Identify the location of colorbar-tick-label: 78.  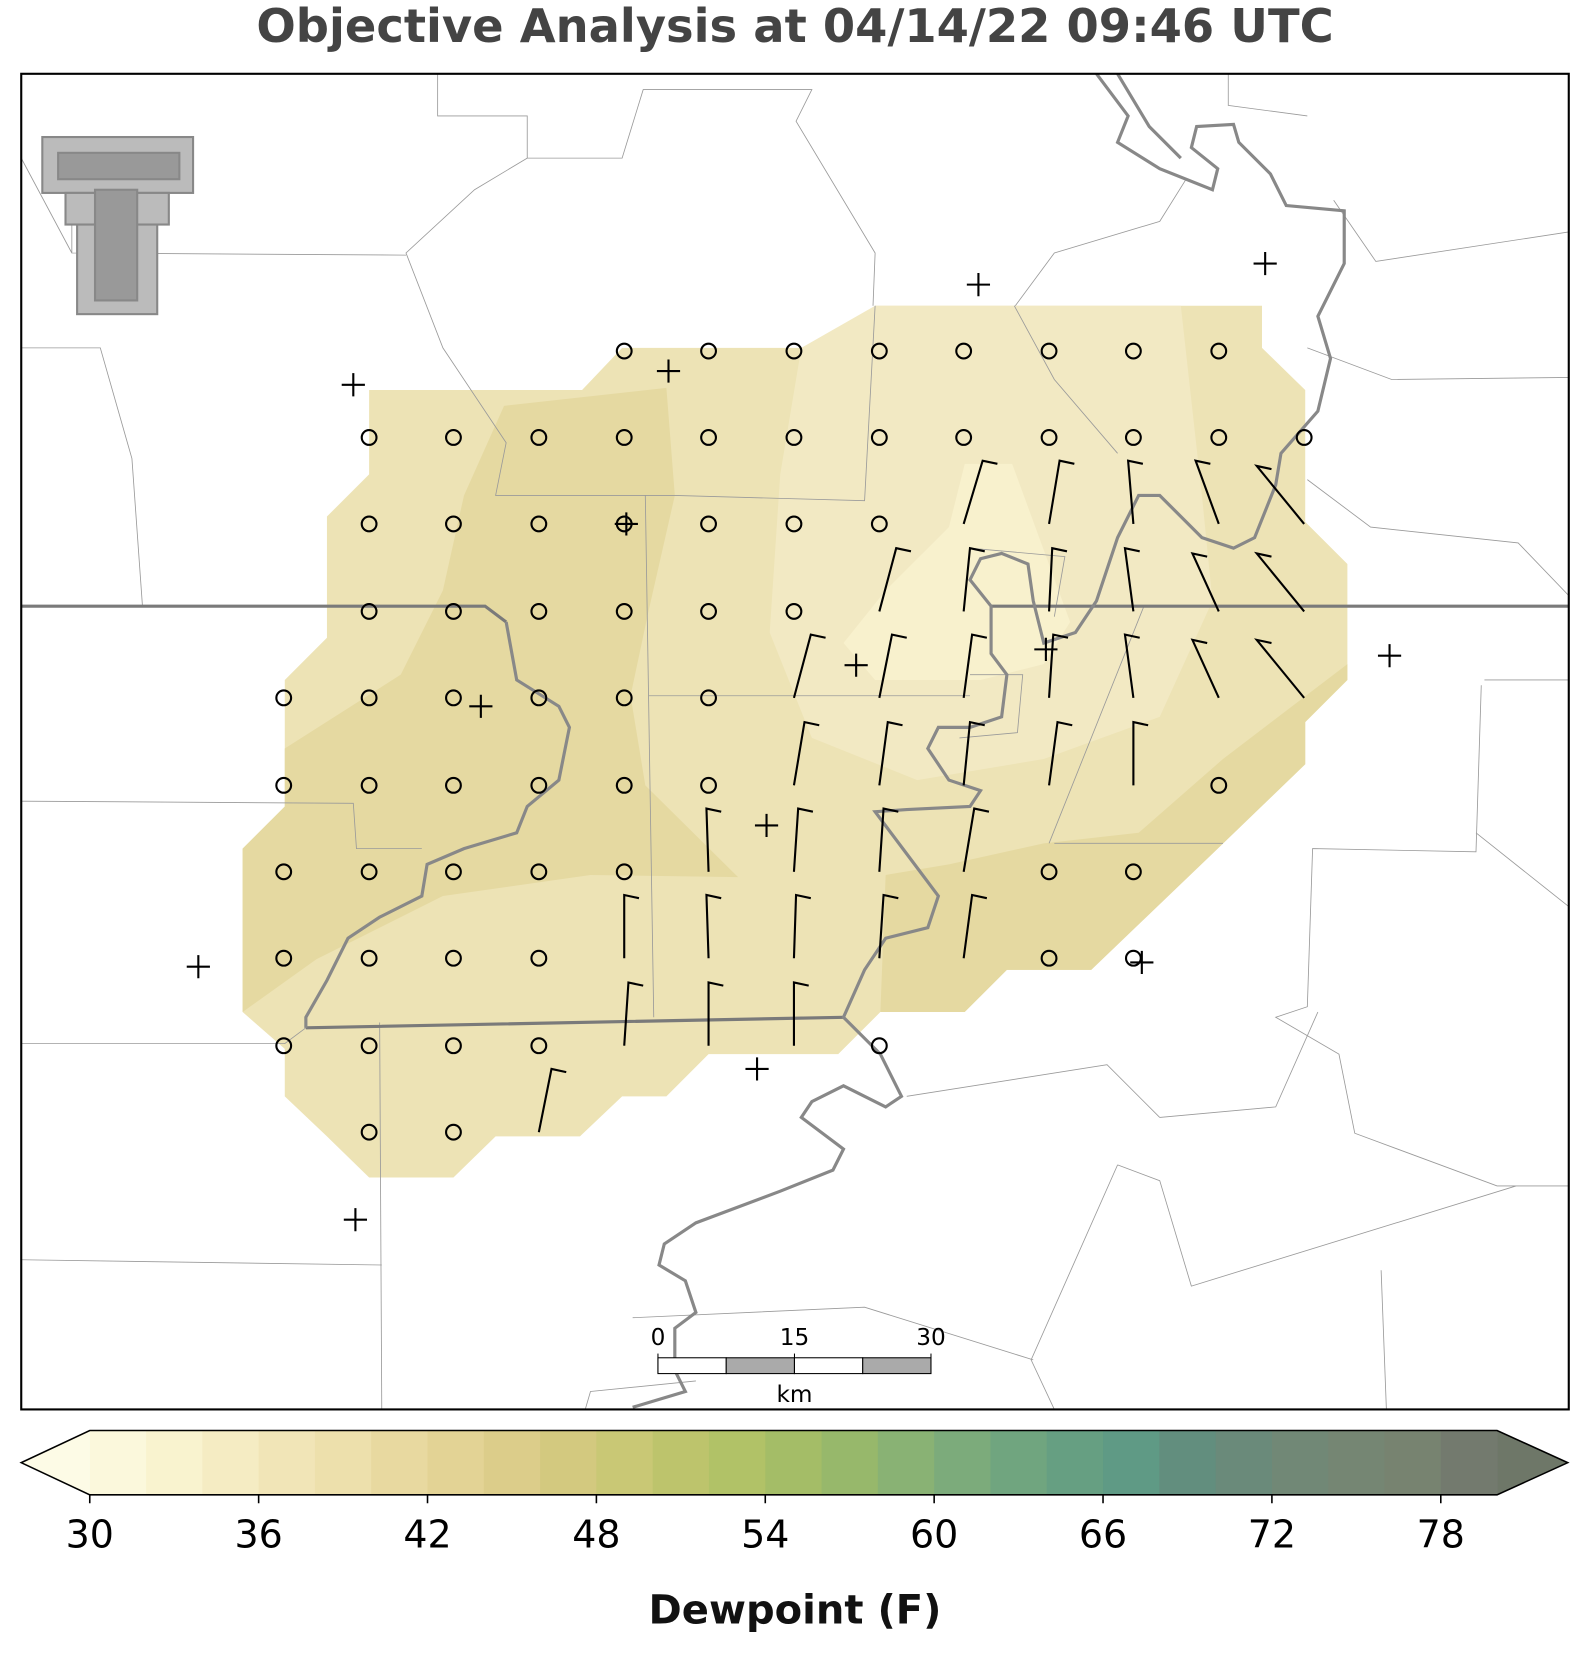
(1441, 1535).